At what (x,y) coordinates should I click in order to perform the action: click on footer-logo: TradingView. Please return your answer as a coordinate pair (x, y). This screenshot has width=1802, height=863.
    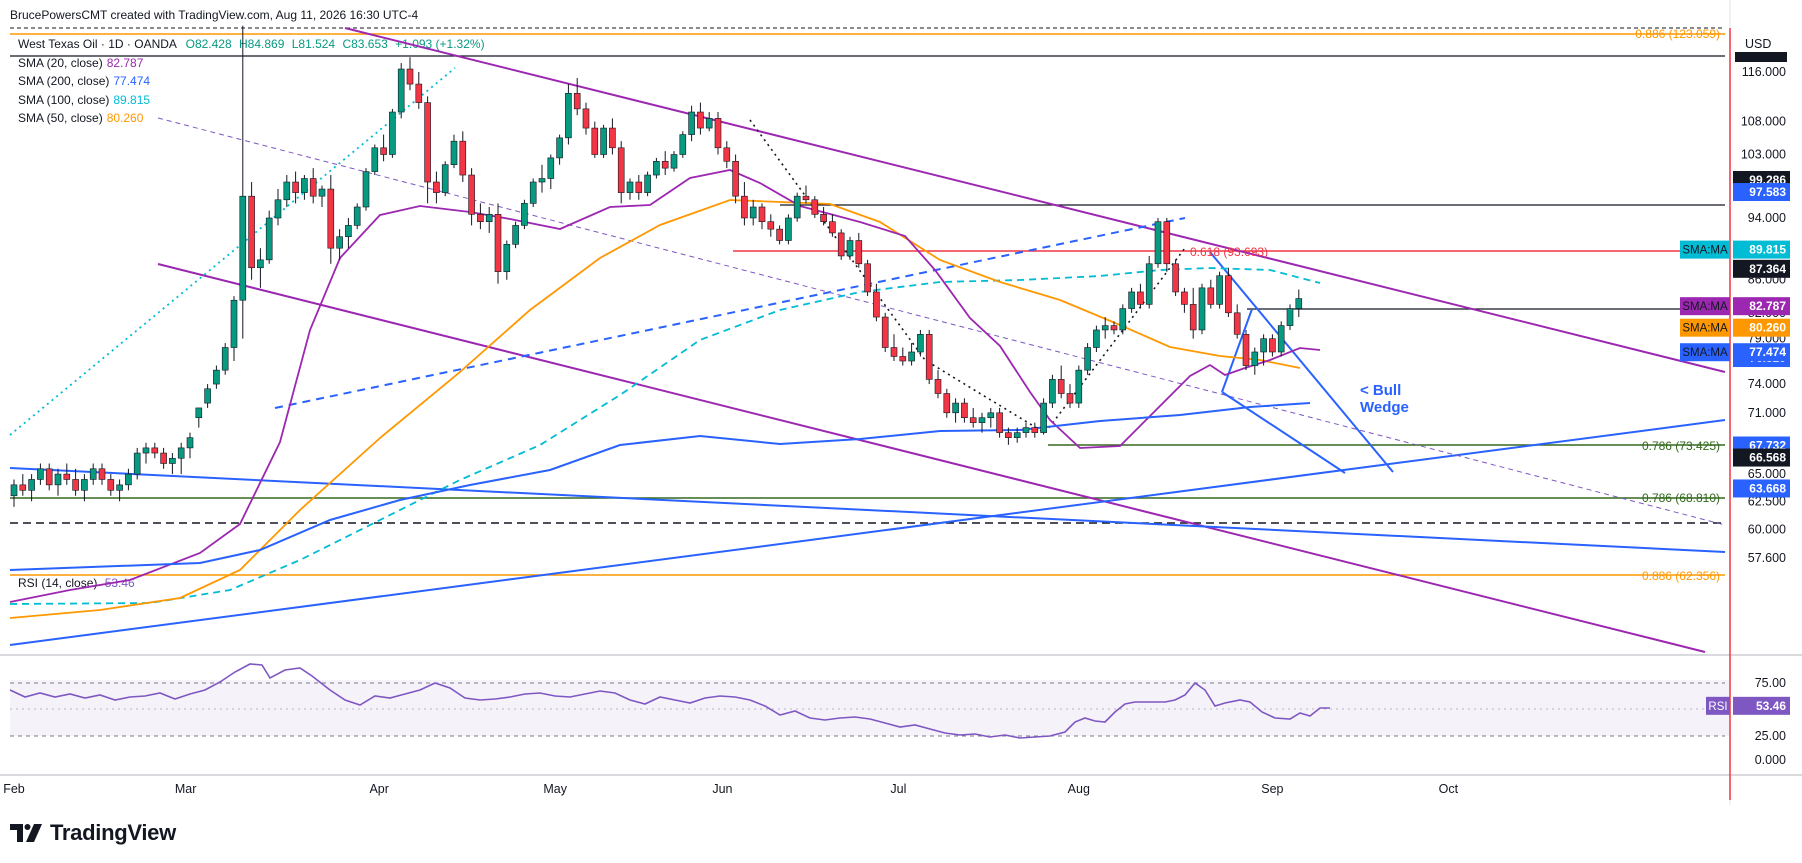
    Looking at the image, I should click on (93, 833).